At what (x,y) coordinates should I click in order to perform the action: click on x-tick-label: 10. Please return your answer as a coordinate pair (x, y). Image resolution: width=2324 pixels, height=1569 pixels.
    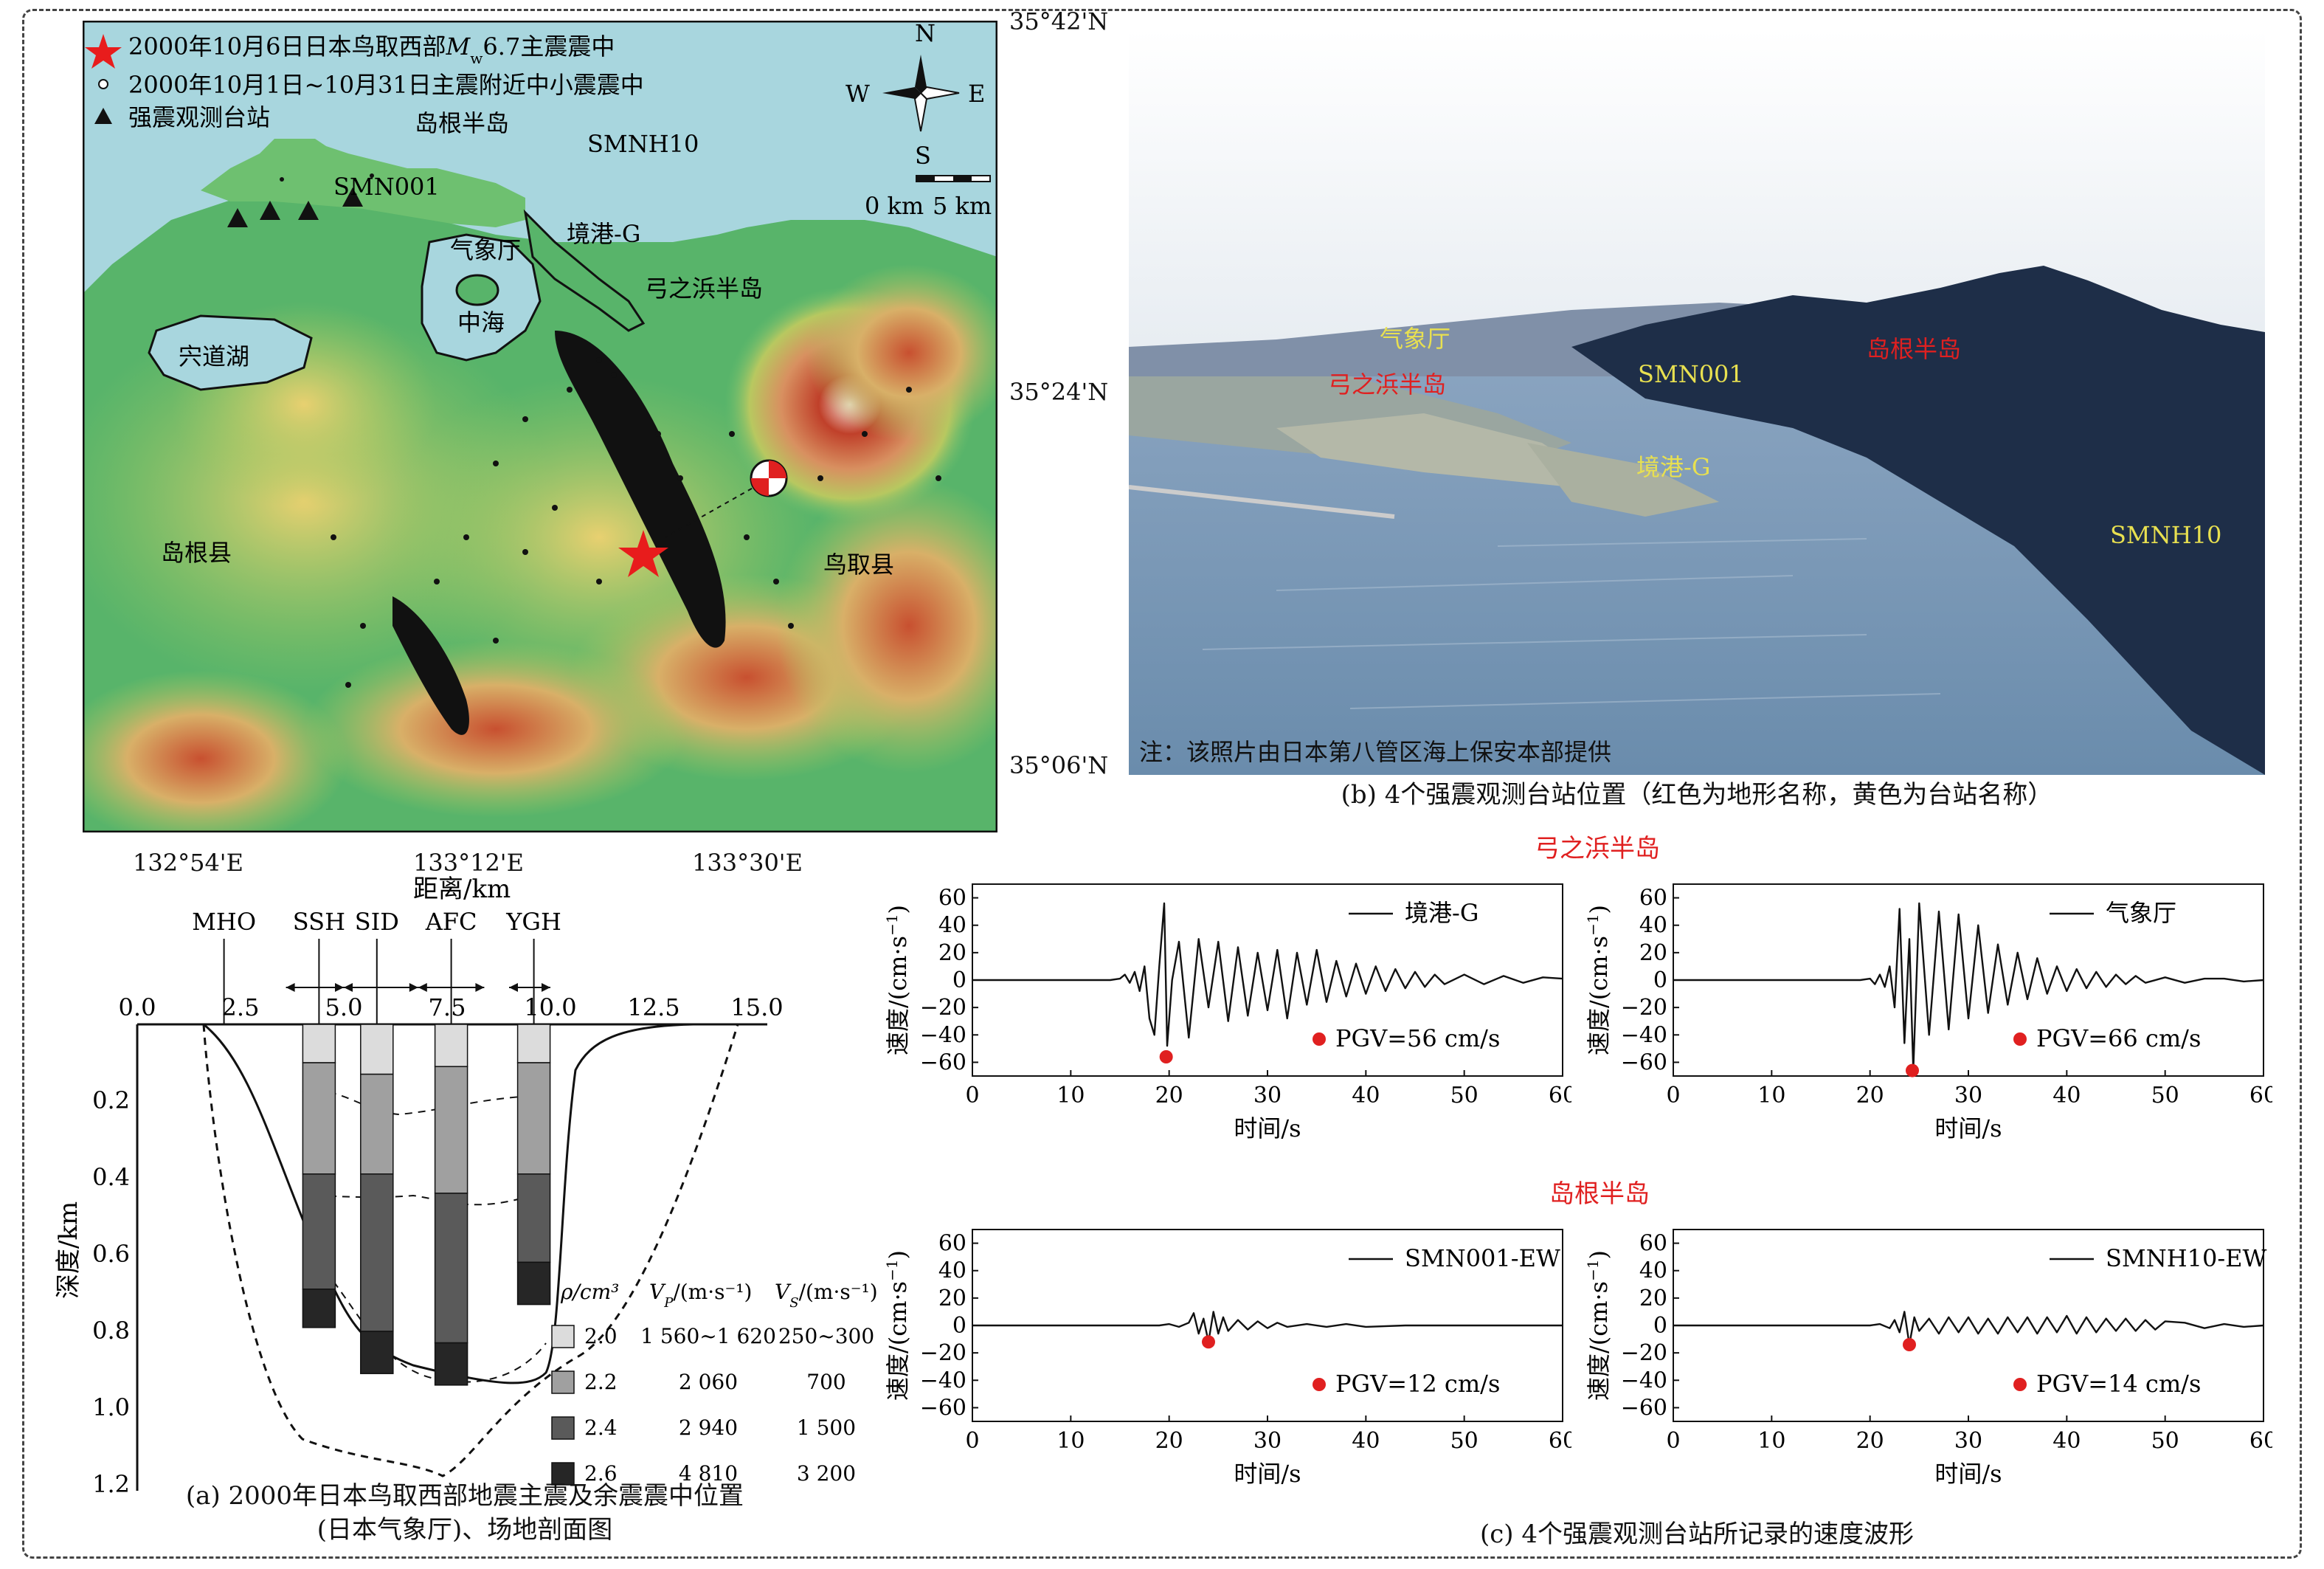
    Looking at the image, I should click on (1070, 1441).